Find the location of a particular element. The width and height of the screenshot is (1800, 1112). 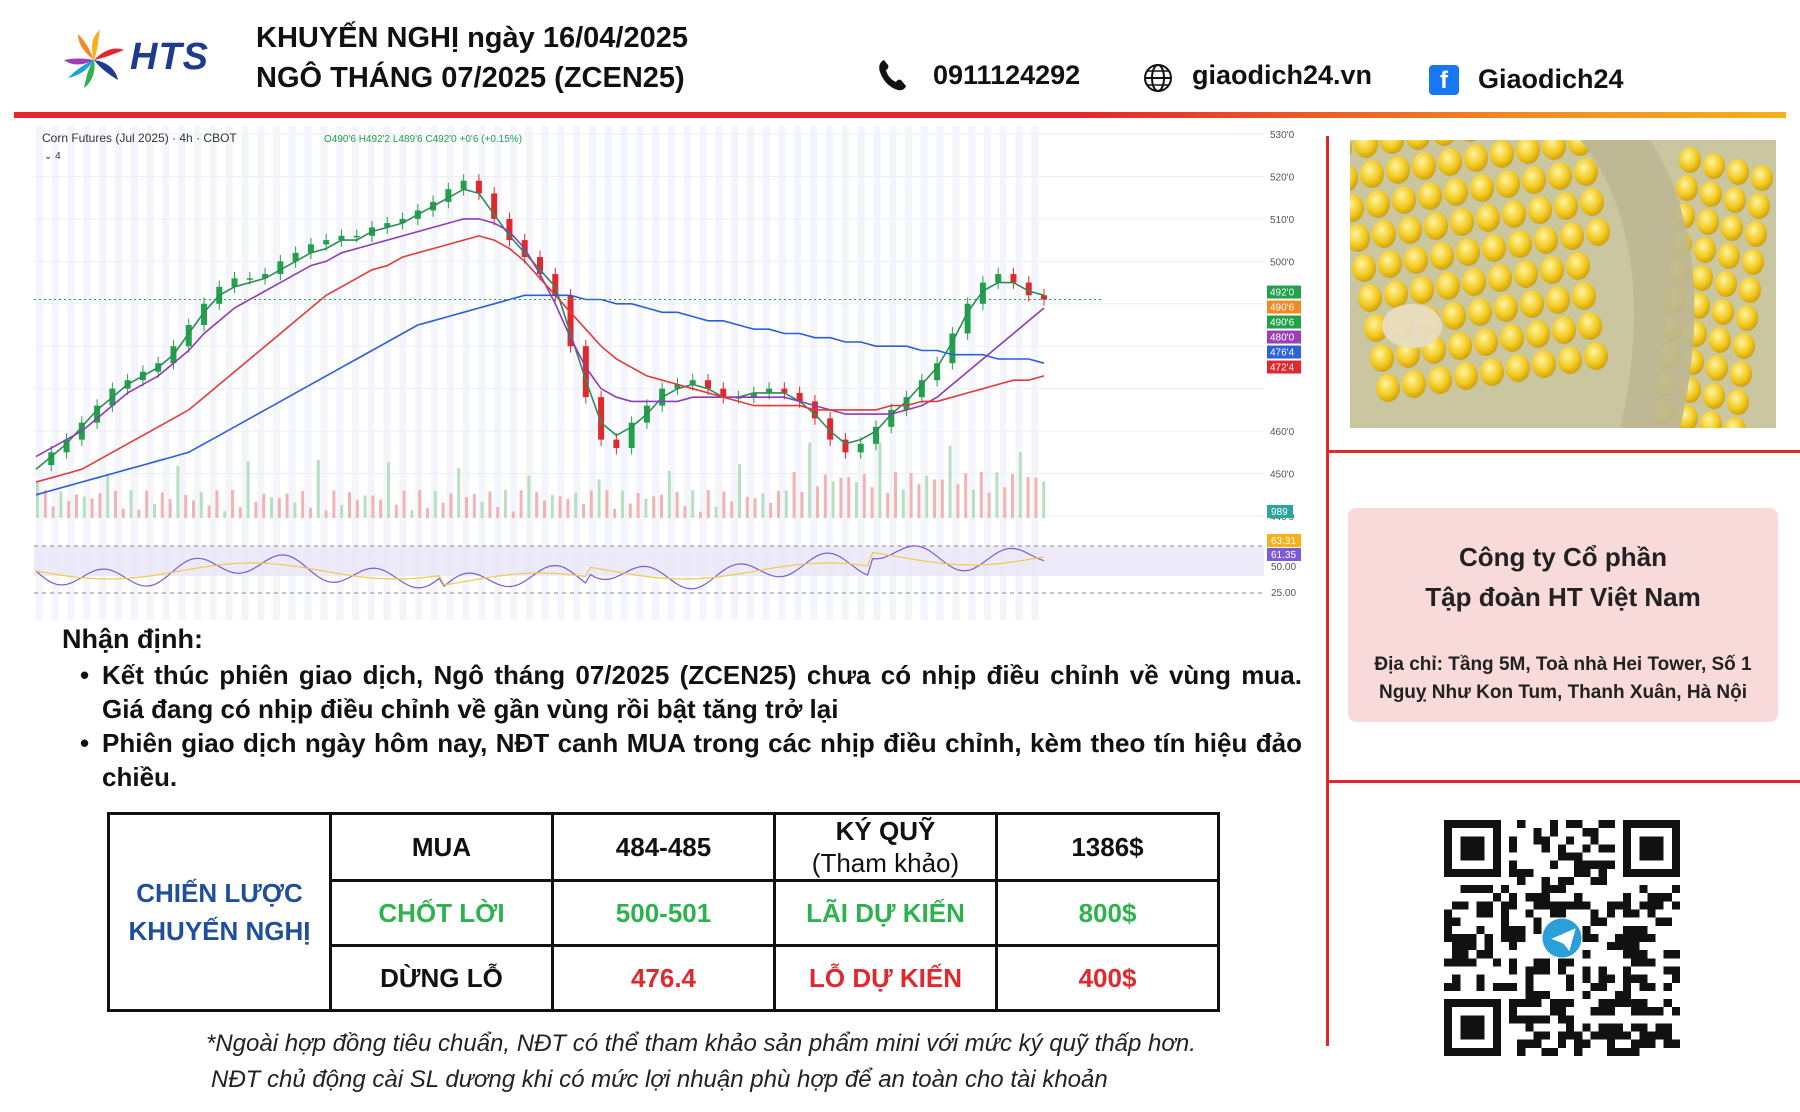

phone-icon is located at coordinates (892, 75).